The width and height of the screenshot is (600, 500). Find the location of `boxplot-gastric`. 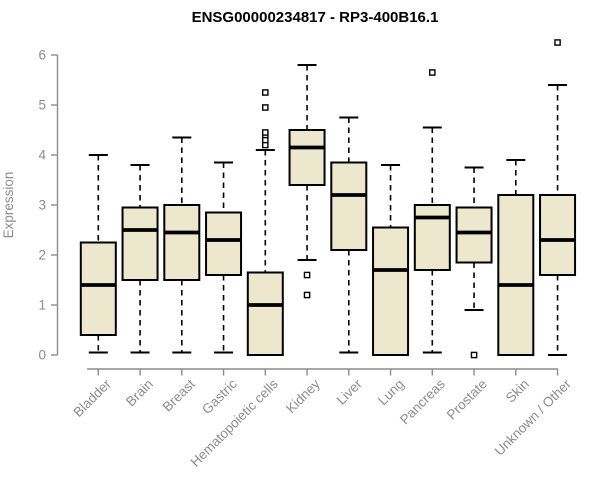

boxplot-gastric is located at coordinates (224, 257).